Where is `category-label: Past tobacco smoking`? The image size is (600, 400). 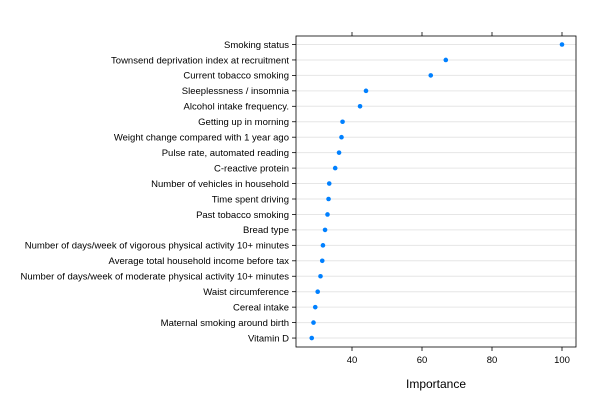
category-label: Past tobacco smoking is located at coordinates (242, 215).